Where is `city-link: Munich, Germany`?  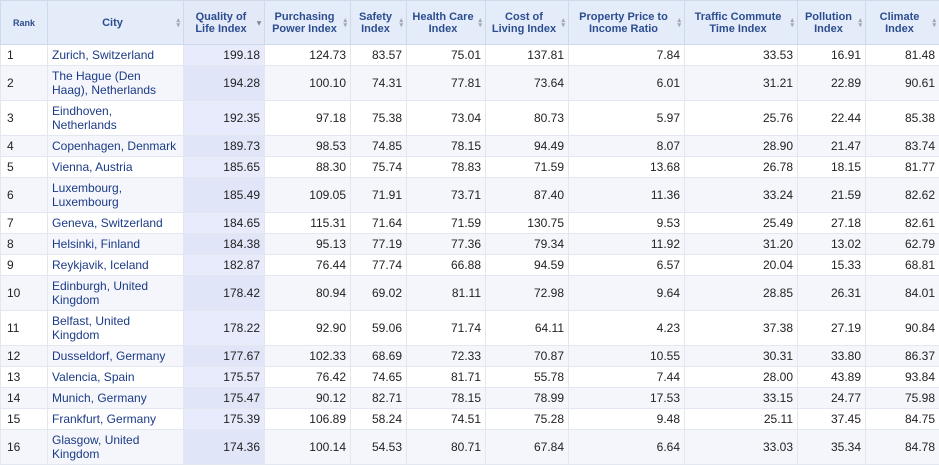
city-link: Munich, Germany is located at coordinates (99, 398).